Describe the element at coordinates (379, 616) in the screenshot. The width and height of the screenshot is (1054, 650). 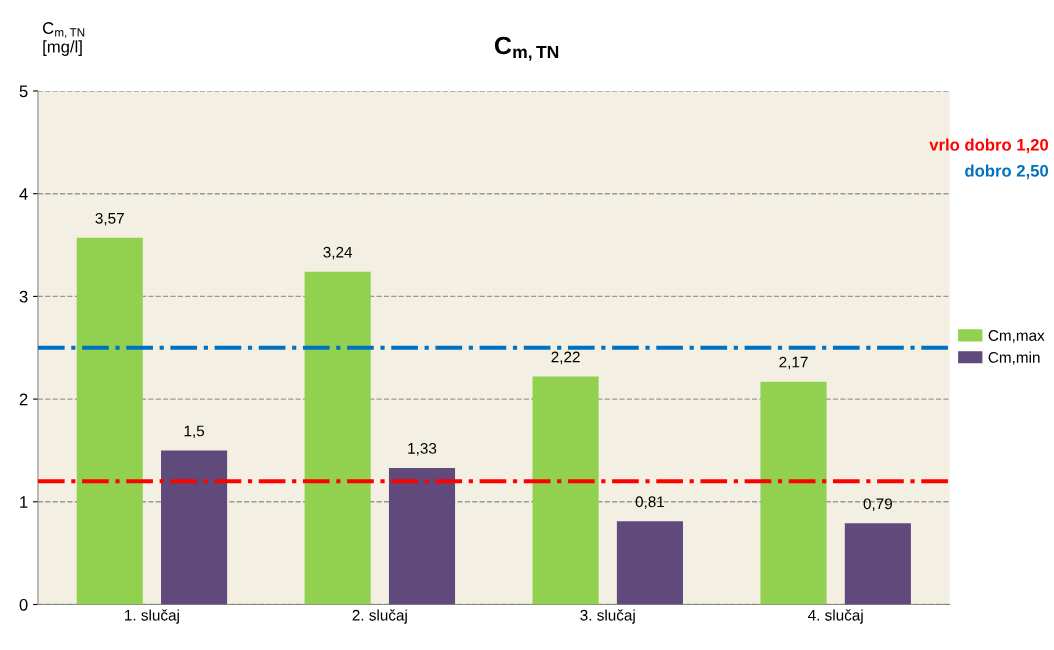
I see `x-tick-label: 2. slučaj` at that location.